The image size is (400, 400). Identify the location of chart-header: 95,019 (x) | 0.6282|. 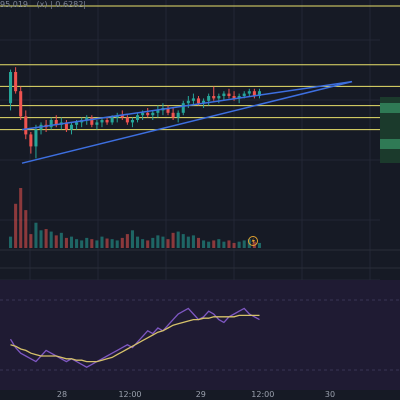
(46, 6).